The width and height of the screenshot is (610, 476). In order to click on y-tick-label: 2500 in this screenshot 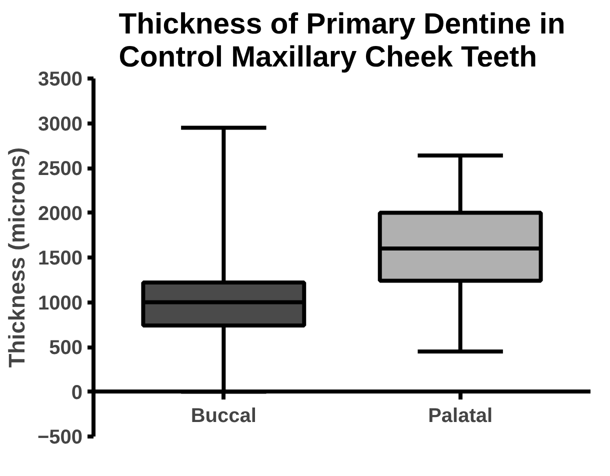, I will do `click(60, 169)`.